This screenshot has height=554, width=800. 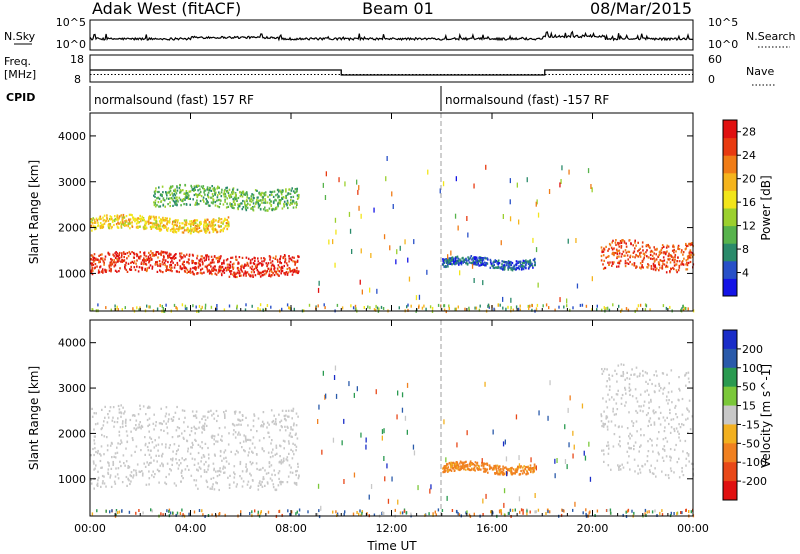 What do you see at coordinates (730, 252) in the screenshot?
I see `colorbar-segment` at bounding box center [730, 252].